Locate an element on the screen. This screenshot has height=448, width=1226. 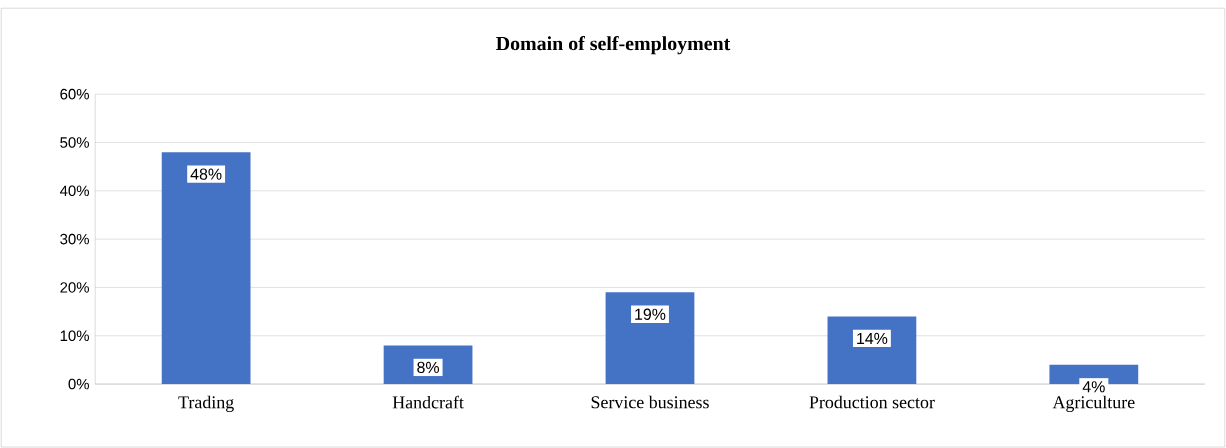
x-tick-label: Trading is located at coordinates (206, 403).